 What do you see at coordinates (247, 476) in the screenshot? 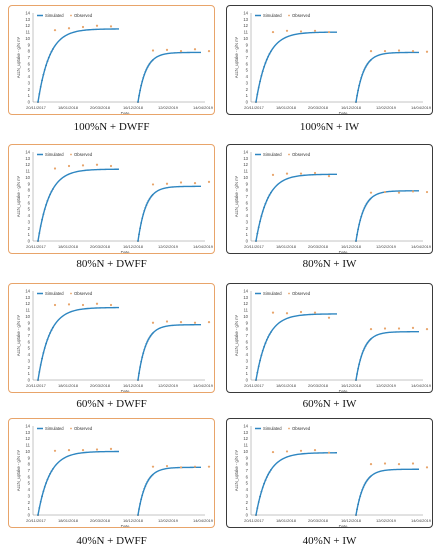
I see `y-tick-label: 6` at bounding box center [247, 476].